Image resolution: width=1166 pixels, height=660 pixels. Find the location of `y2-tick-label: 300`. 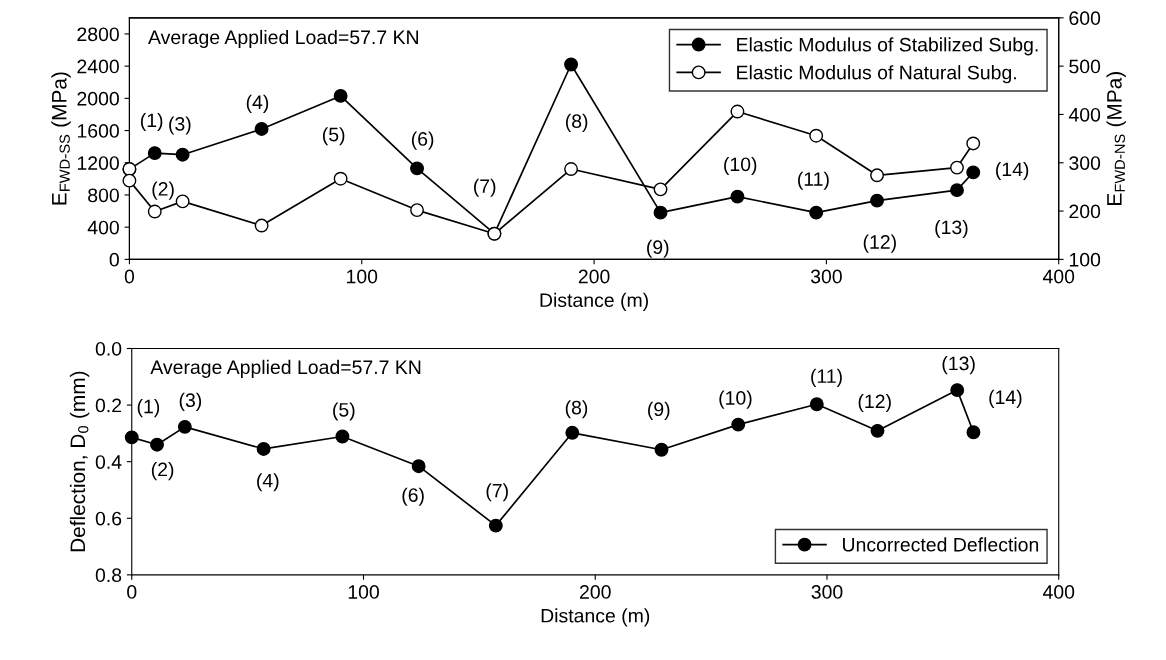

y2-tick-label: 300 is located at coordinates (1085, 163).